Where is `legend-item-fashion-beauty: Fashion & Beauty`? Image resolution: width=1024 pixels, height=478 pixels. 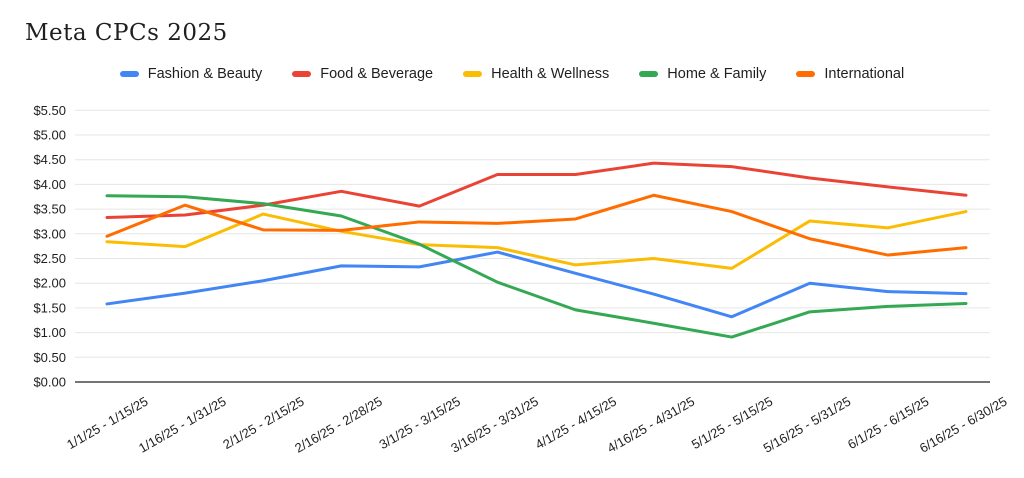 legend-item-fashion-beauty: Fashion & Beauty is located at coordinates (191, 74).